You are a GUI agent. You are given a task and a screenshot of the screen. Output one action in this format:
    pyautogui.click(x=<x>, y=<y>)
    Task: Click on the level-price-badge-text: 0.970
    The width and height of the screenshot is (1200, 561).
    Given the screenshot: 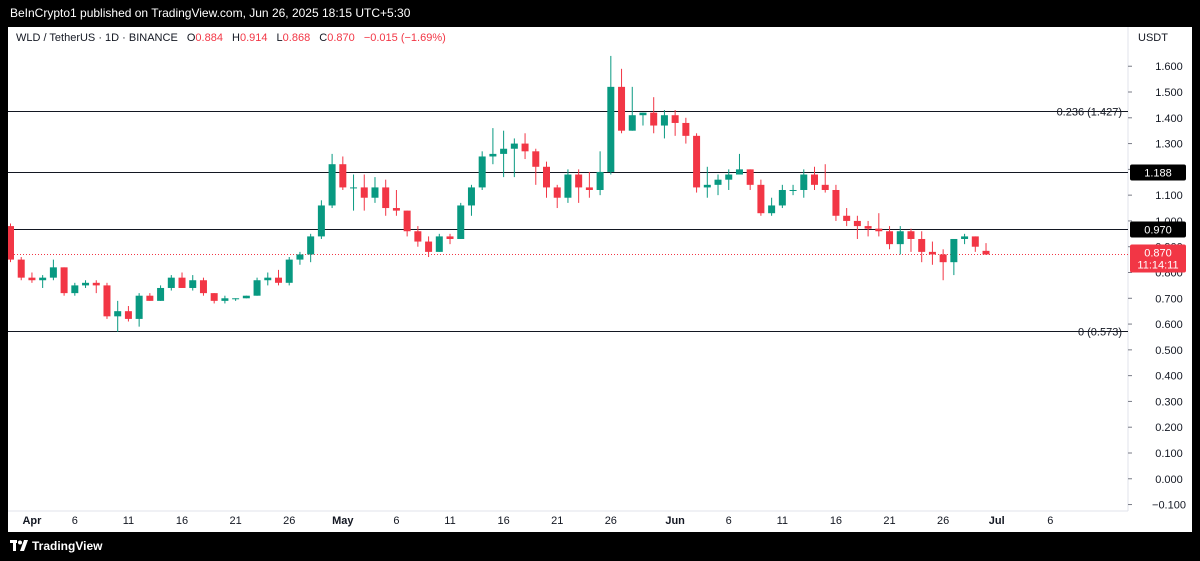 What is the action you would take?
    pyautogui.click(x=1158, y=231)
    